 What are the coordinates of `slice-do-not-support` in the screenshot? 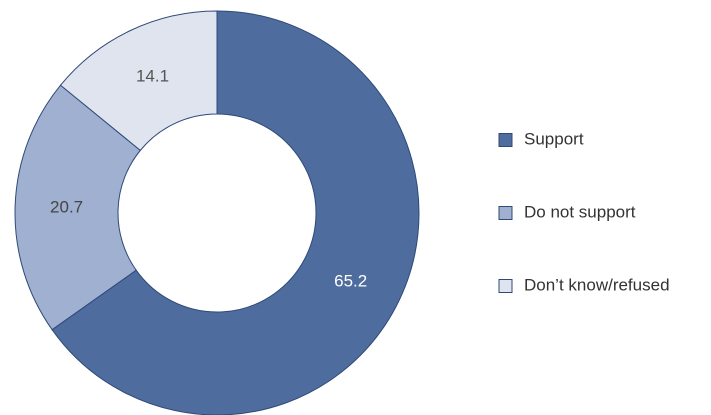 It's located at (78, 207).